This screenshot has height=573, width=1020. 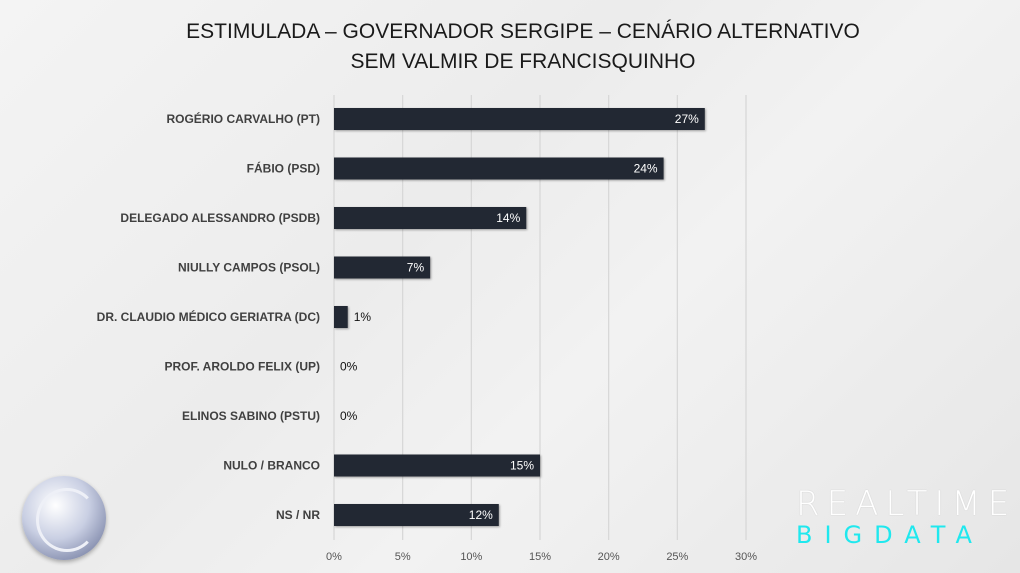 I want to click on x-tick-label: 0%, so click(x=334, y=557).